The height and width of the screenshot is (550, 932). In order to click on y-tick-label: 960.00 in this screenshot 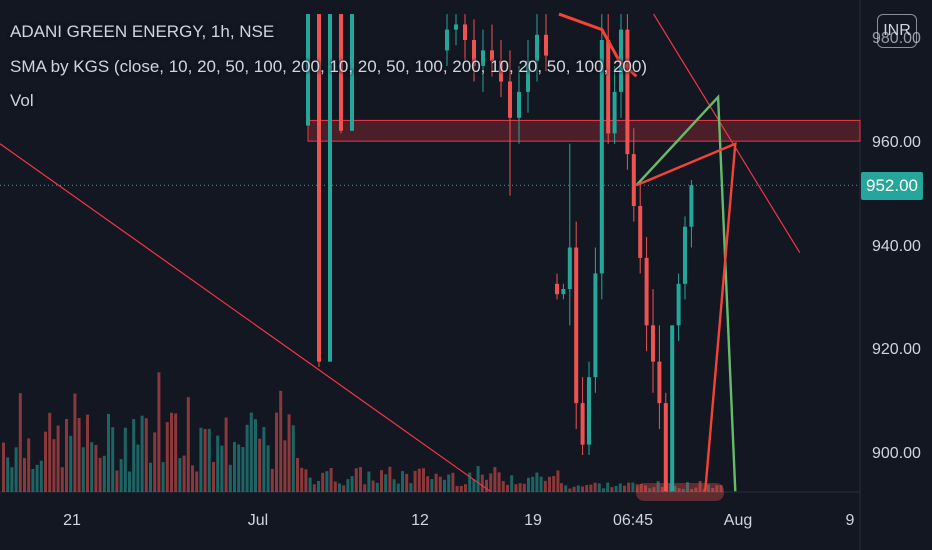, I will do `click(896, 142)`.